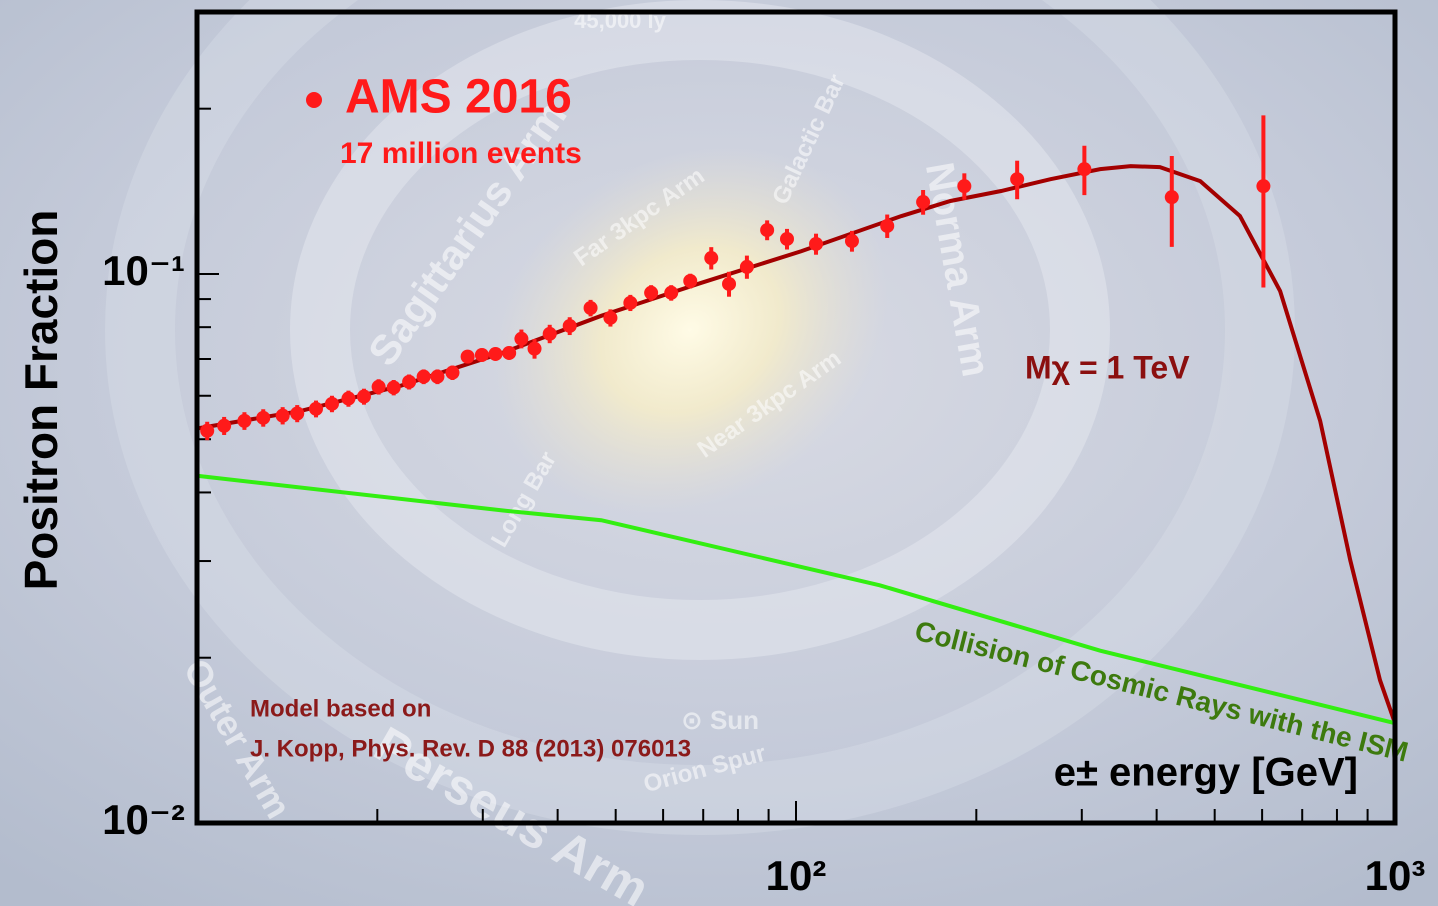 This screenshot has width=1438, height=906. What do you see at coordinates (796, 875) in the screenshot?
I see `x-tick-label: 10²` at bounding box center [796, 875].